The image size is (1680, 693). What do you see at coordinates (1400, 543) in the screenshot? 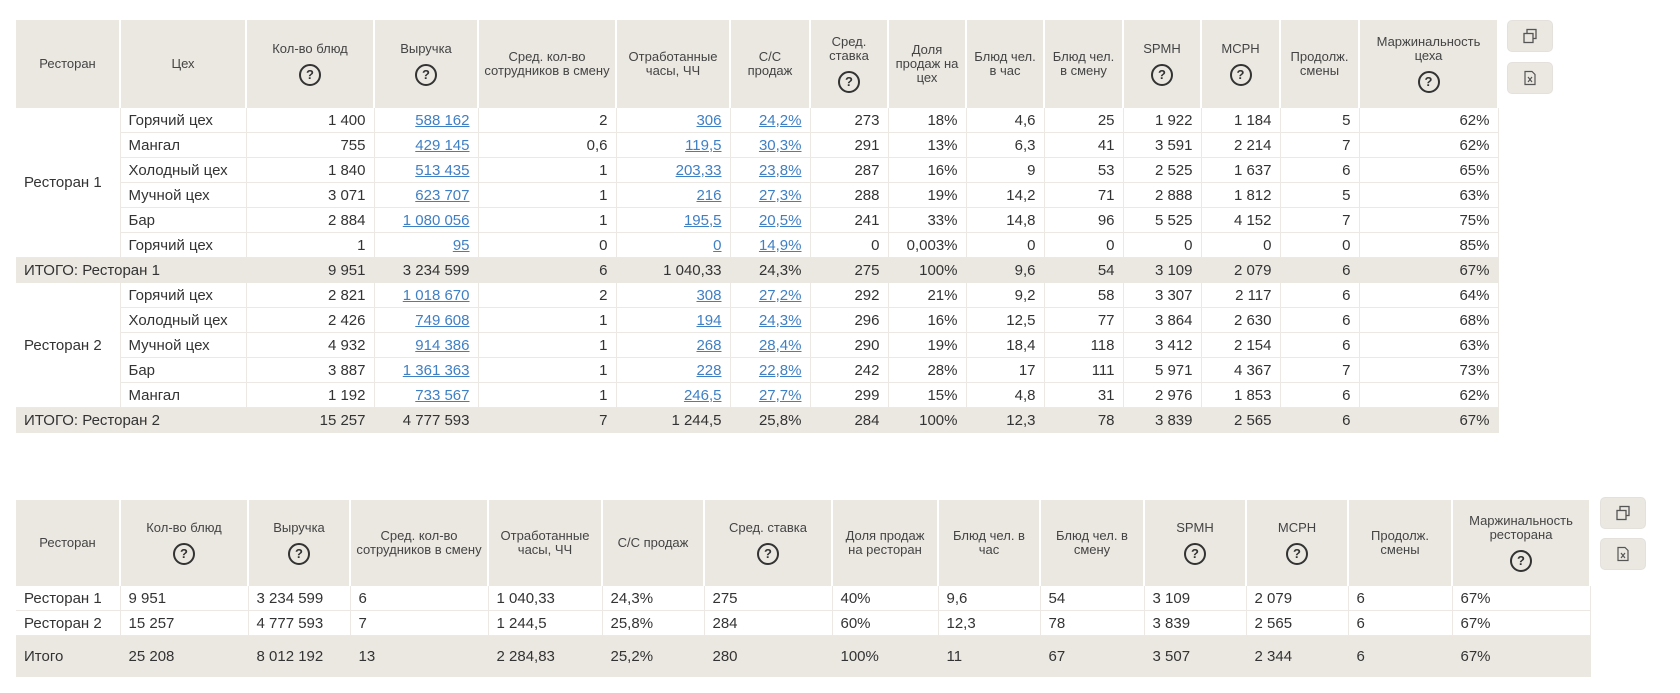
I see `column-header: Продолж. смены` at bounding box center [1400, 543].